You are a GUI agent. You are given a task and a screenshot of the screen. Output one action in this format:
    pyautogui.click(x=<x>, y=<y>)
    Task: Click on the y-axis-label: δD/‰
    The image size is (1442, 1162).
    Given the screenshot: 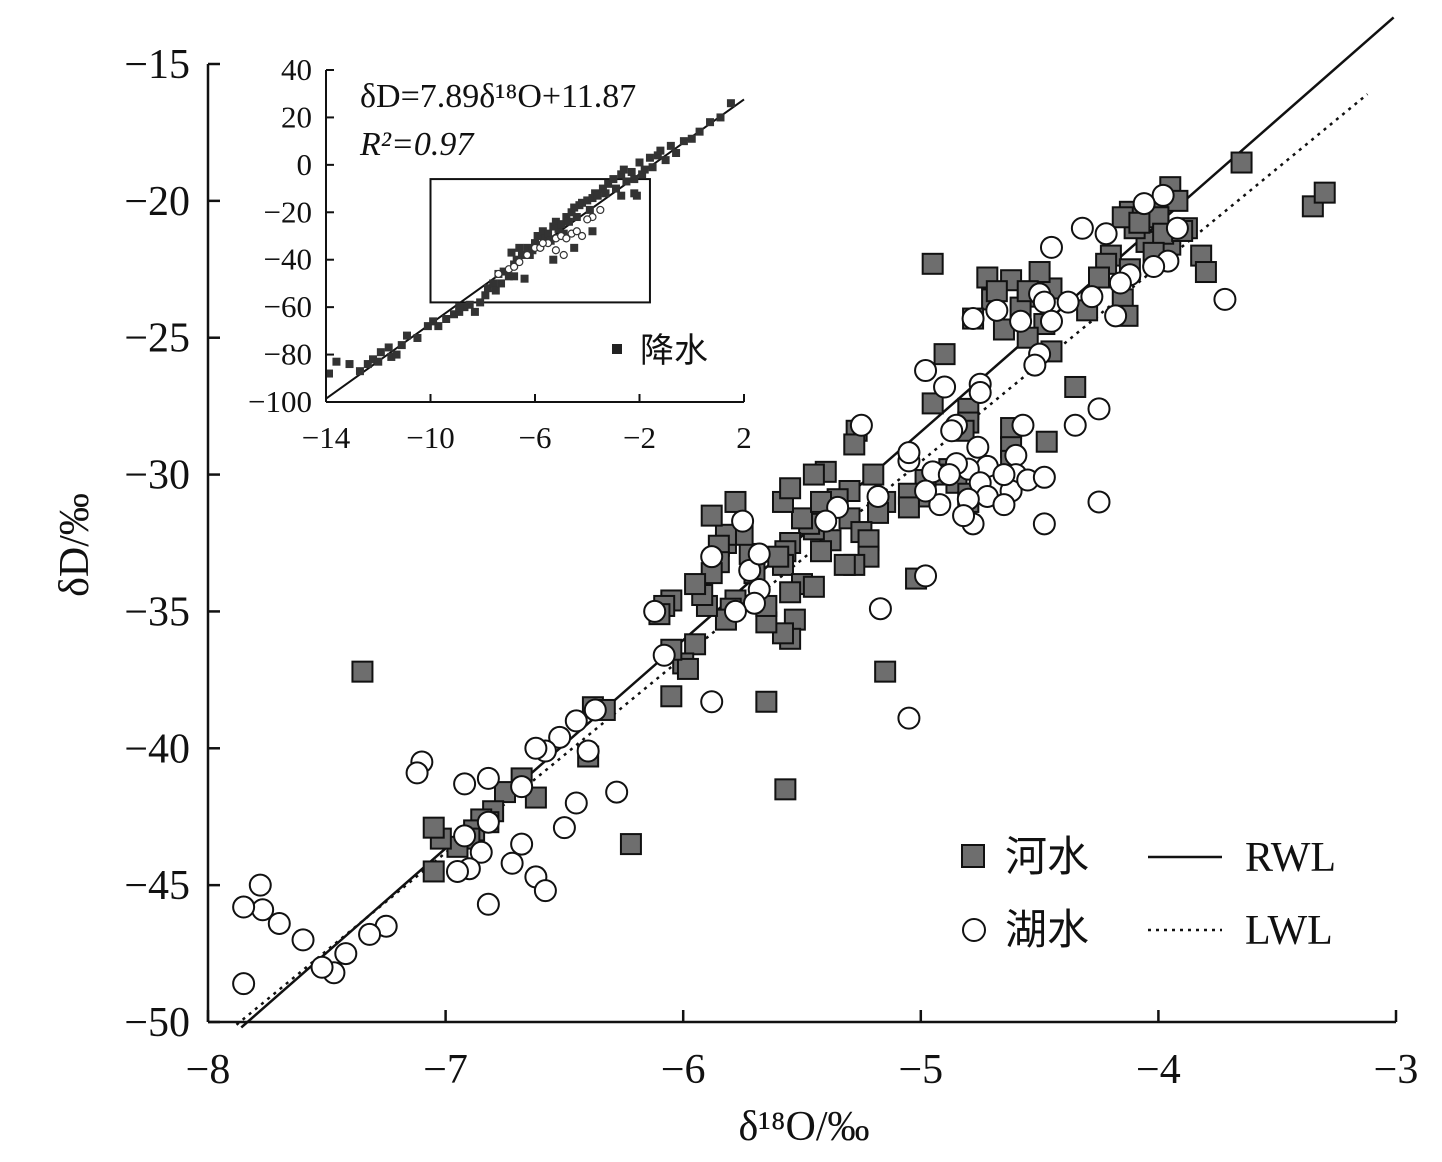 What is the action you would take?
    pyautogui.click(x=75, y=545)
    